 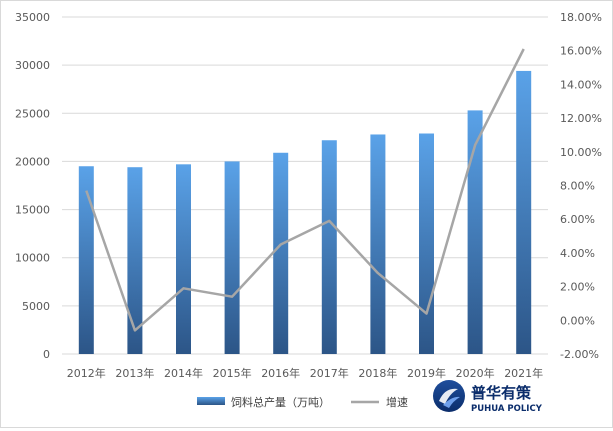 I want to click on left-tick-label: 5000, so click(x=36, y=306).